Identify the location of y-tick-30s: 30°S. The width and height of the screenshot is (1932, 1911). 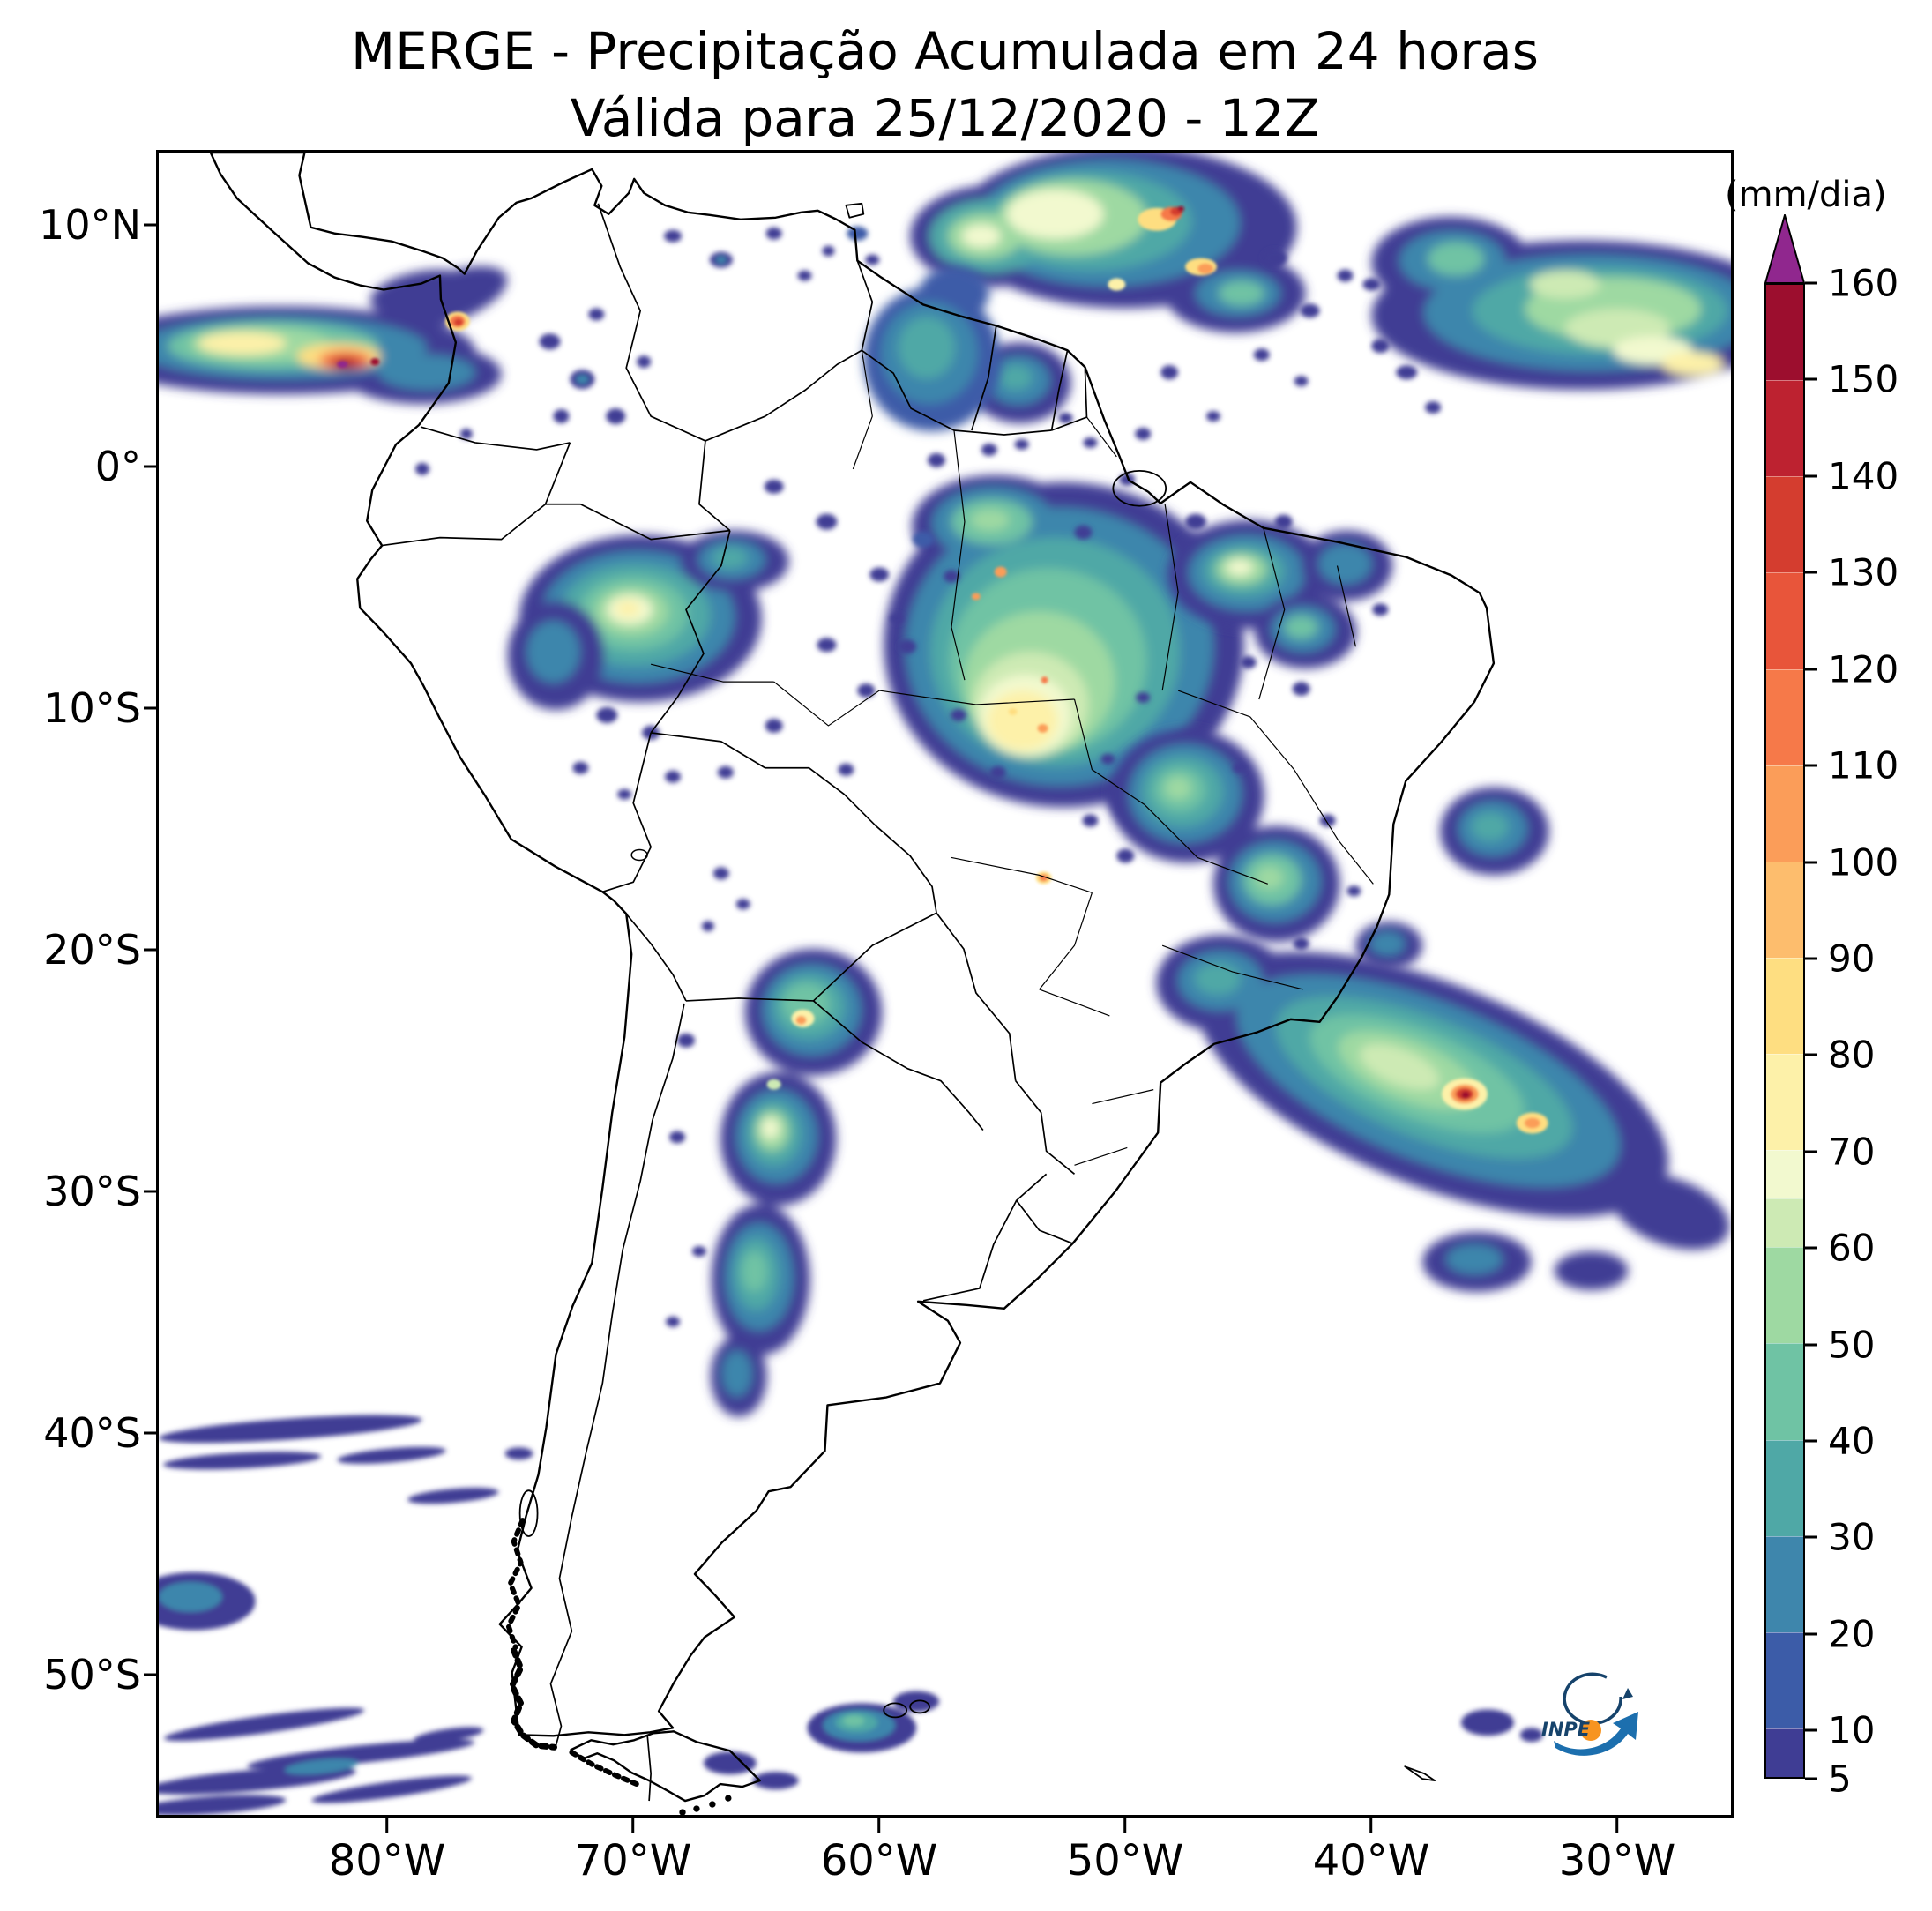
(75, 1191).